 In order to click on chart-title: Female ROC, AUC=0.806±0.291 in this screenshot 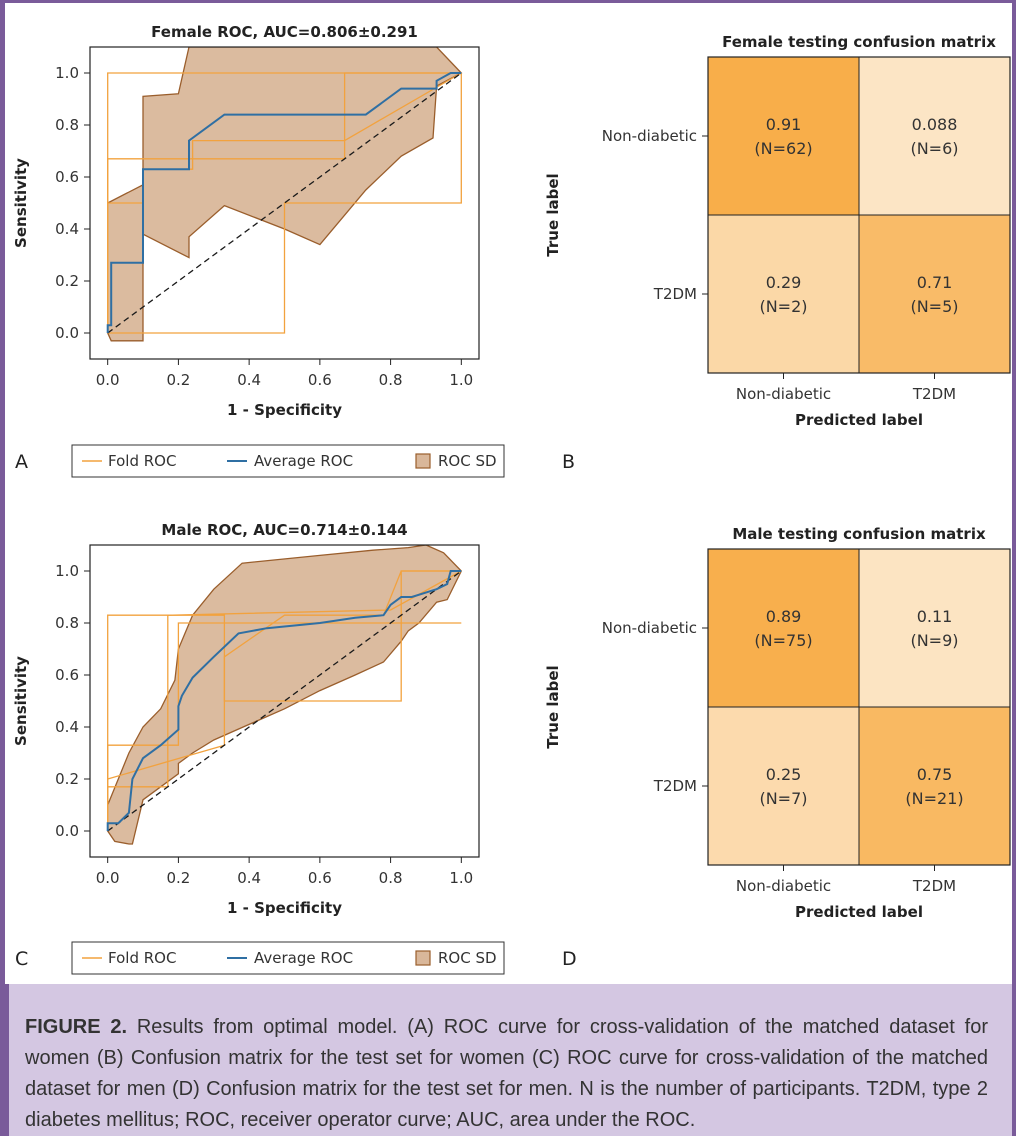, I will do `click(284, 32)`.